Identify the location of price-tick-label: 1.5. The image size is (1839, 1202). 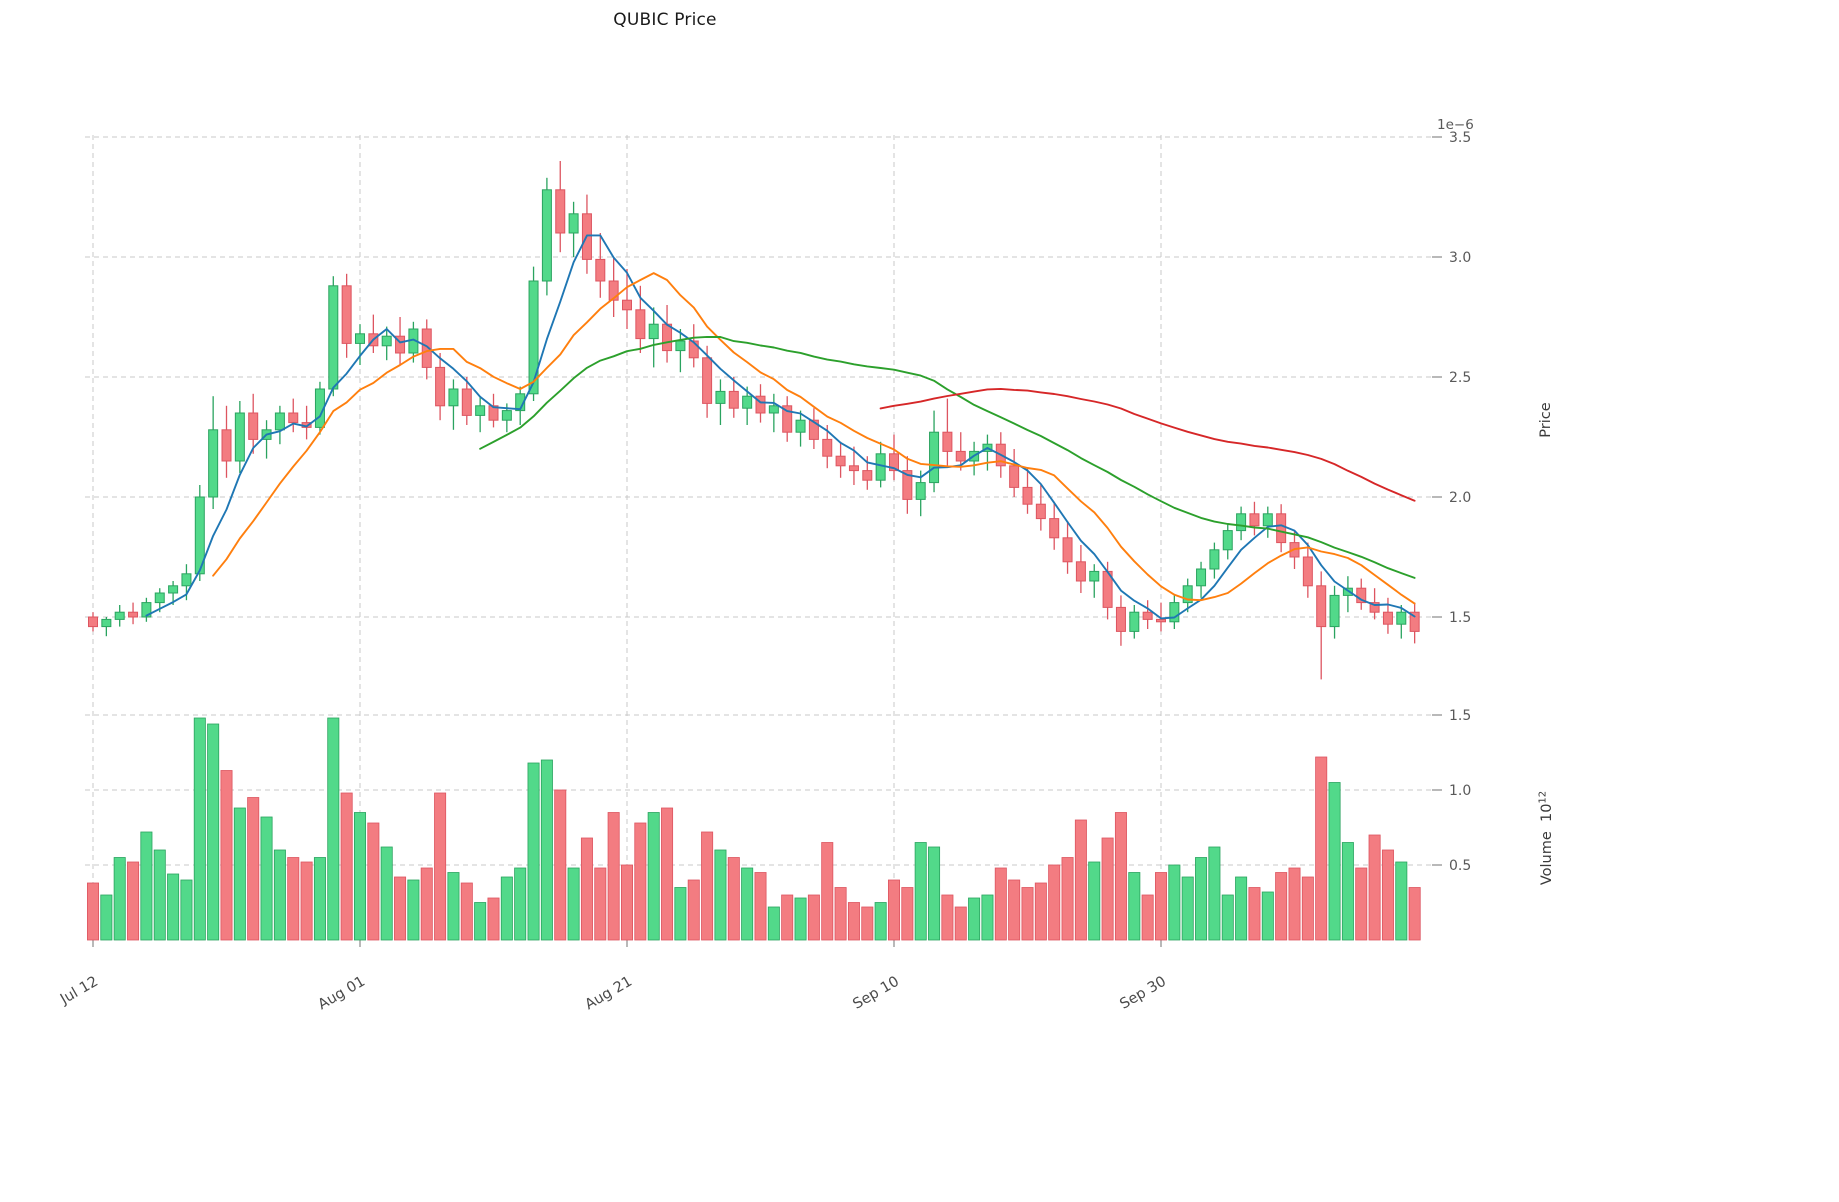
(1460, 618).